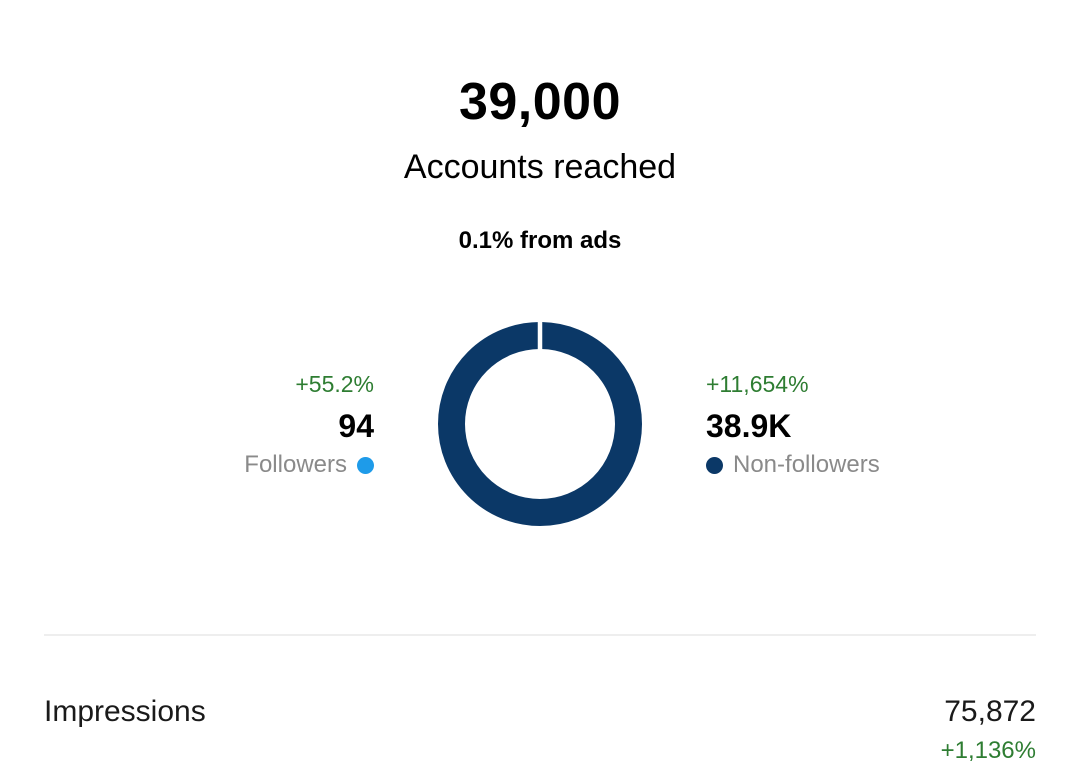 The width and height of the screenshot is (1080, 775). I want to click on non-followers-label: Non-followers, so click(806, 464).